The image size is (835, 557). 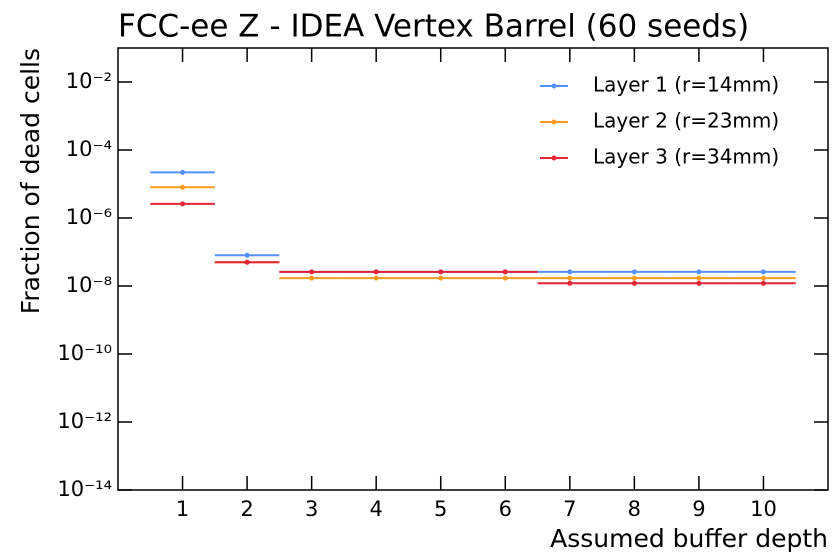 I want to click on x-tick-label: 7, so click(x=569, y=509).